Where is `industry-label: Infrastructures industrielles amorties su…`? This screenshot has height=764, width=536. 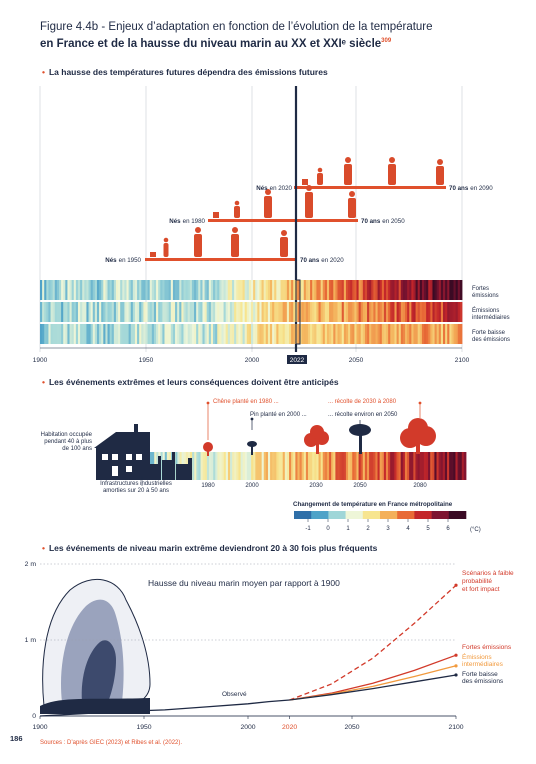 industry-label: Infrastructures industrielles amorties su… is located at coordinates (136, 487).